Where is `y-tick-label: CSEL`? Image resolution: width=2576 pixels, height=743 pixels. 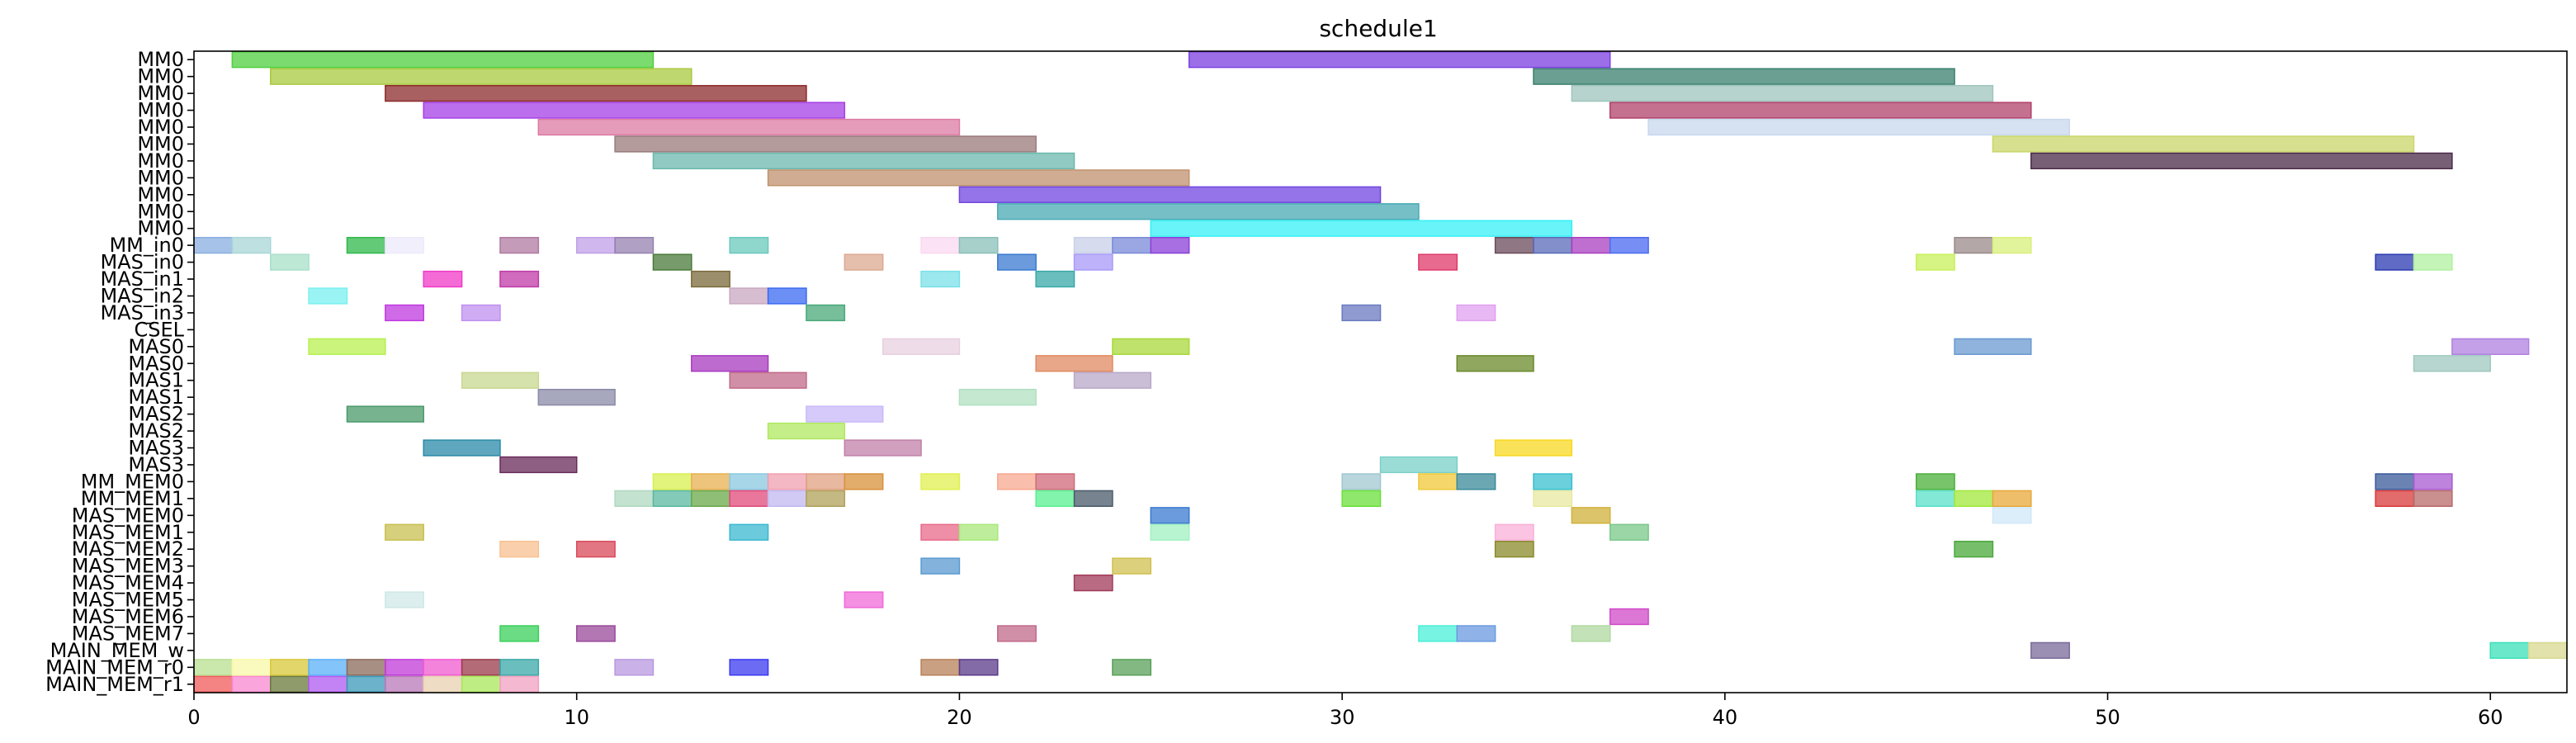 y-tick-label: CSEL is located at coordinates (159, 330).